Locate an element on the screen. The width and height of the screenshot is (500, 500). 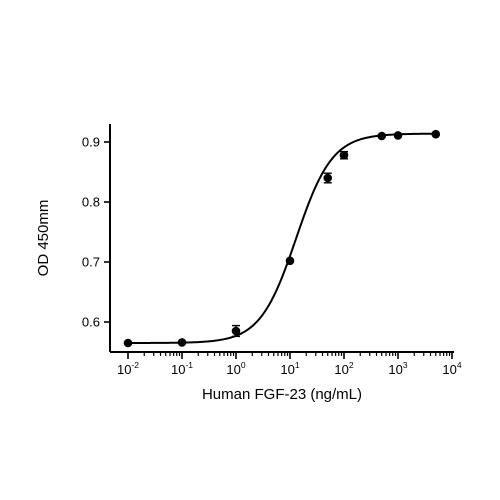
y-axis-title: OD 450mm is located at coordinates (43, 238).